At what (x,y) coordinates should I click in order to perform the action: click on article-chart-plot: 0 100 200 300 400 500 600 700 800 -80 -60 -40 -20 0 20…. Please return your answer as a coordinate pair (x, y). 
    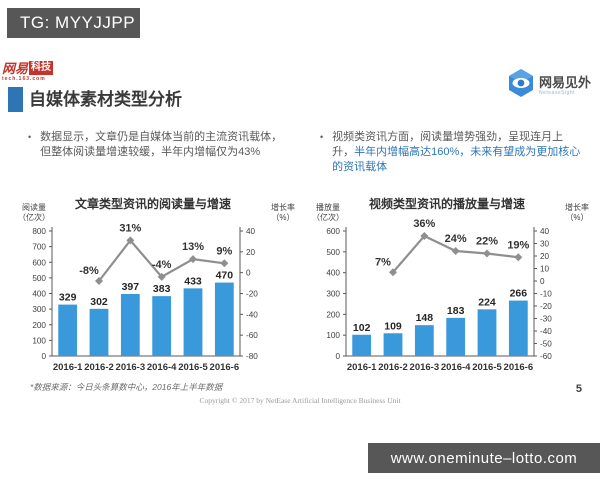
    Looking at the image, I should click on (145, 297).